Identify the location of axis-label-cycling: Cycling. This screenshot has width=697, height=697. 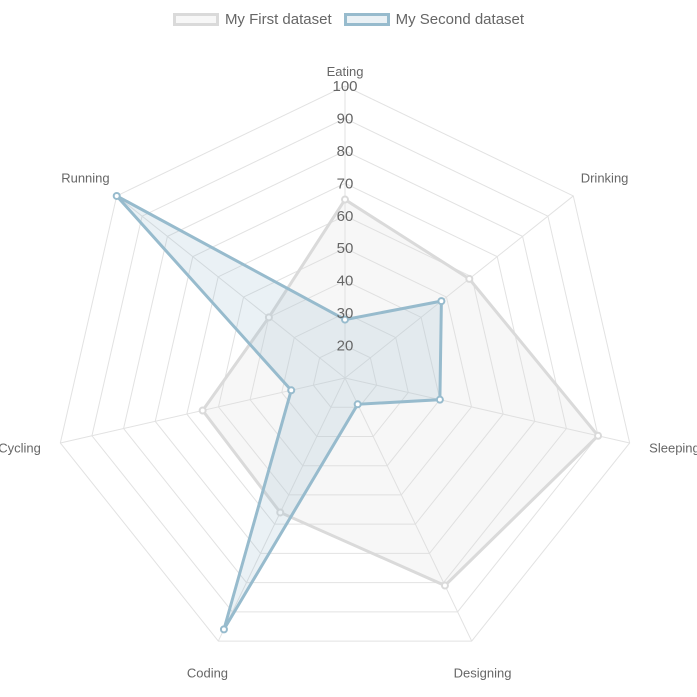
(20, 448).